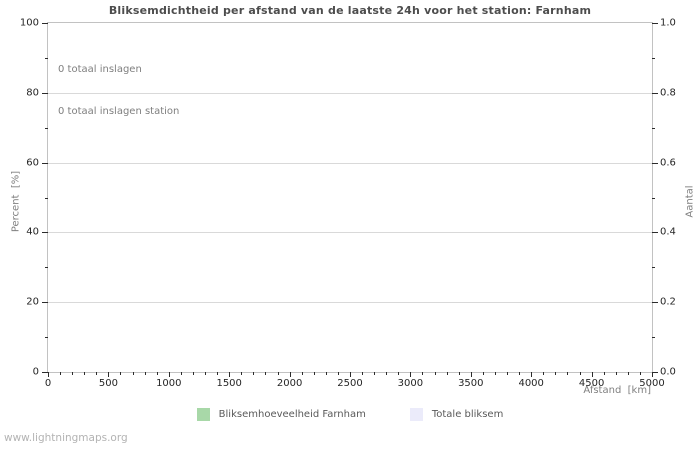  I want to click on x-tick-label: 500, so click(108, 383).